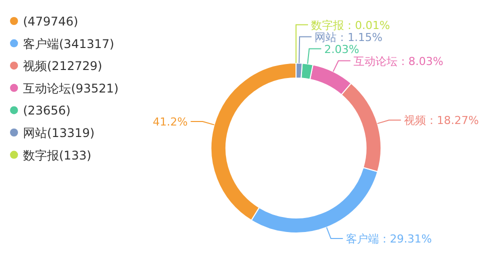 This screenshot has width=497, height=278. I want to click on data-label: 网站：1.15%, so click(348, 37).